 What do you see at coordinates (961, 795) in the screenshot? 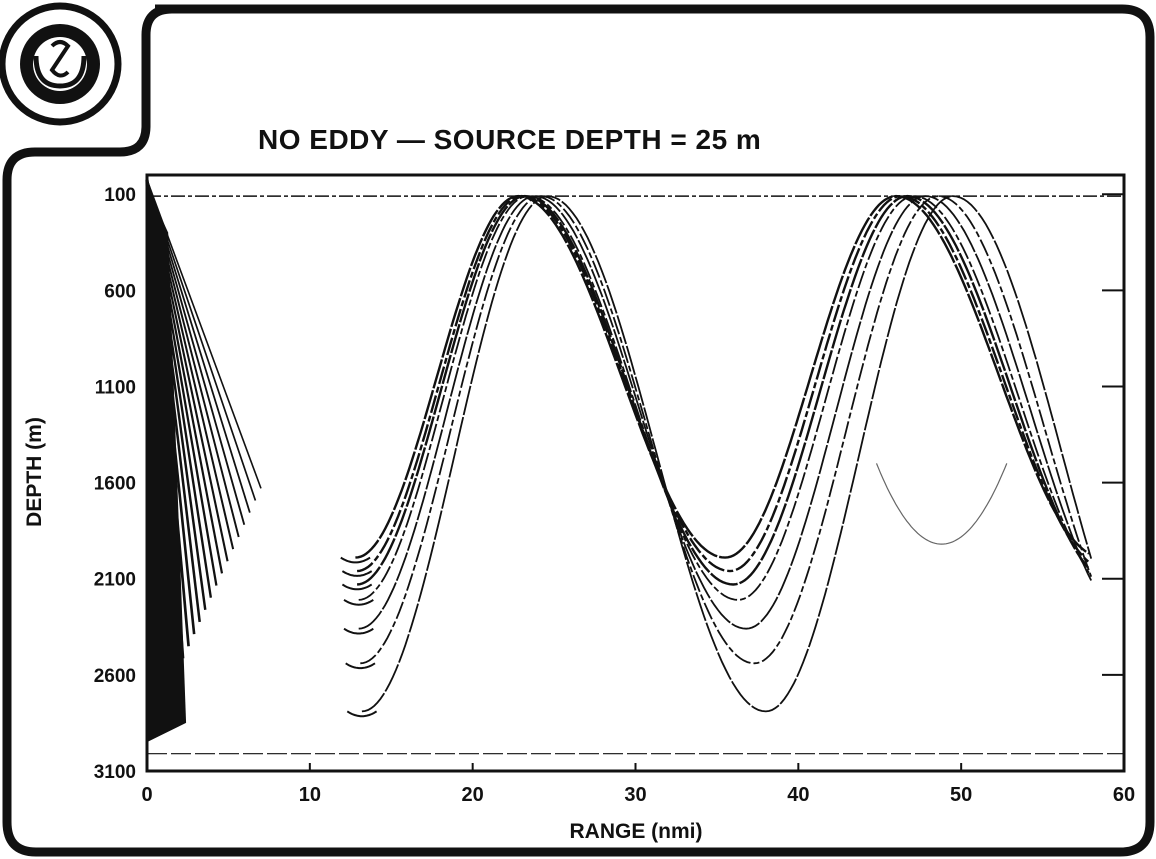
I see `x-tick-label: 50` at bounding box center [961, 795].